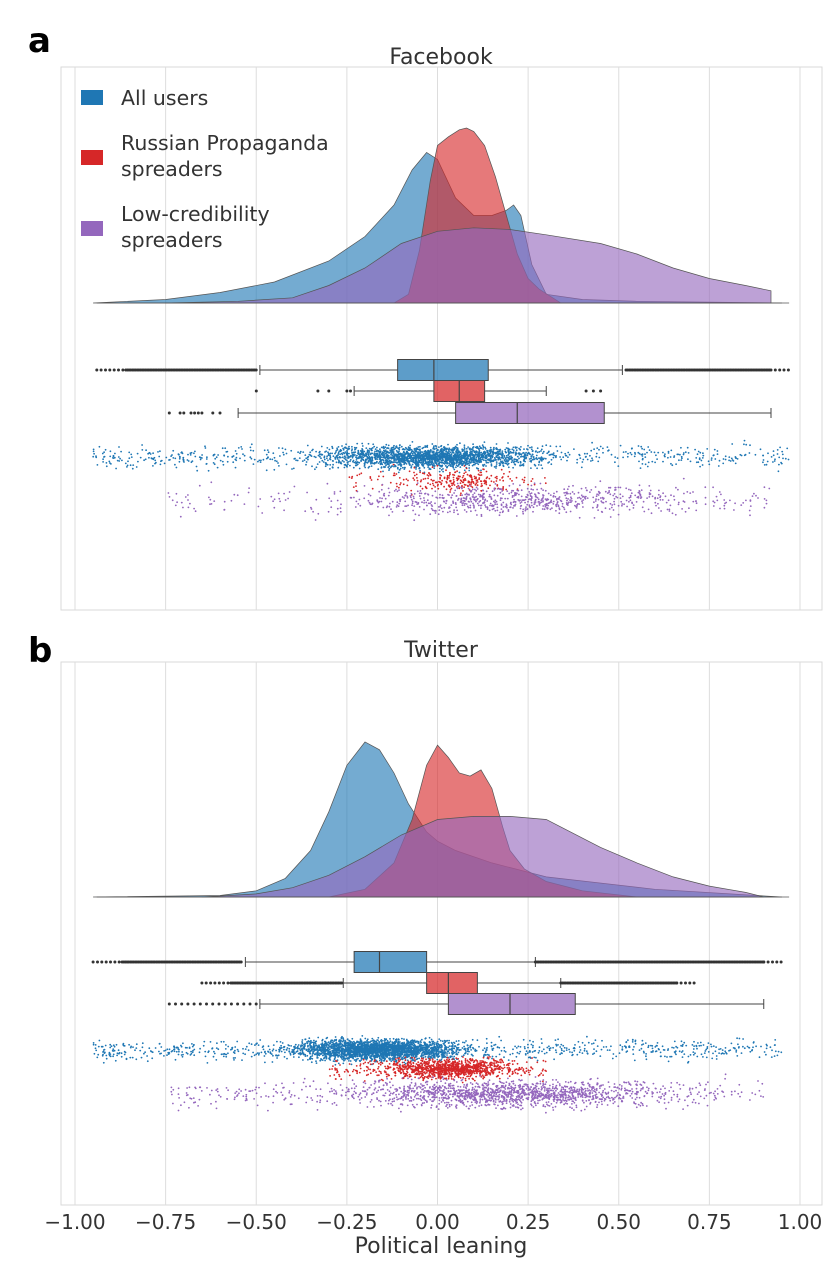  What do you see at coordinates (39, 41) in the screenshot?
I see `panel-letter-a: a` at bounding box center [39, 41].